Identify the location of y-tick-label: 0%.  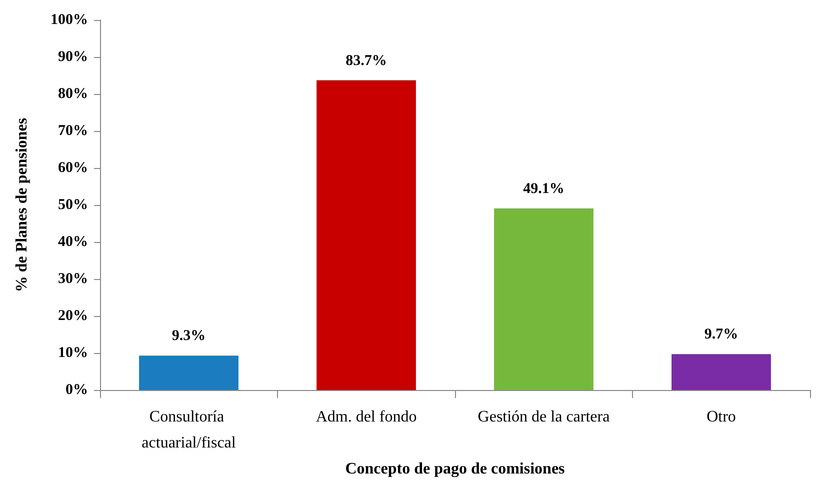
(77, 390).